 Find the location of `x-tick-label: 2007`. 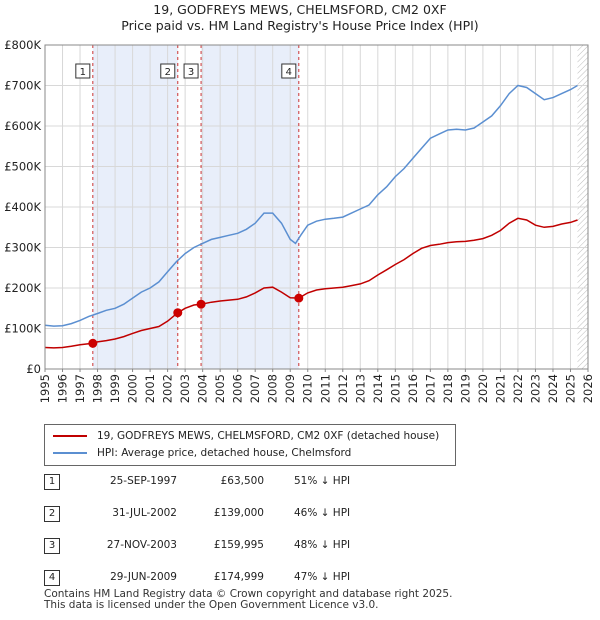

x-tick-label: 2007 is located at coordinates (255, 388).